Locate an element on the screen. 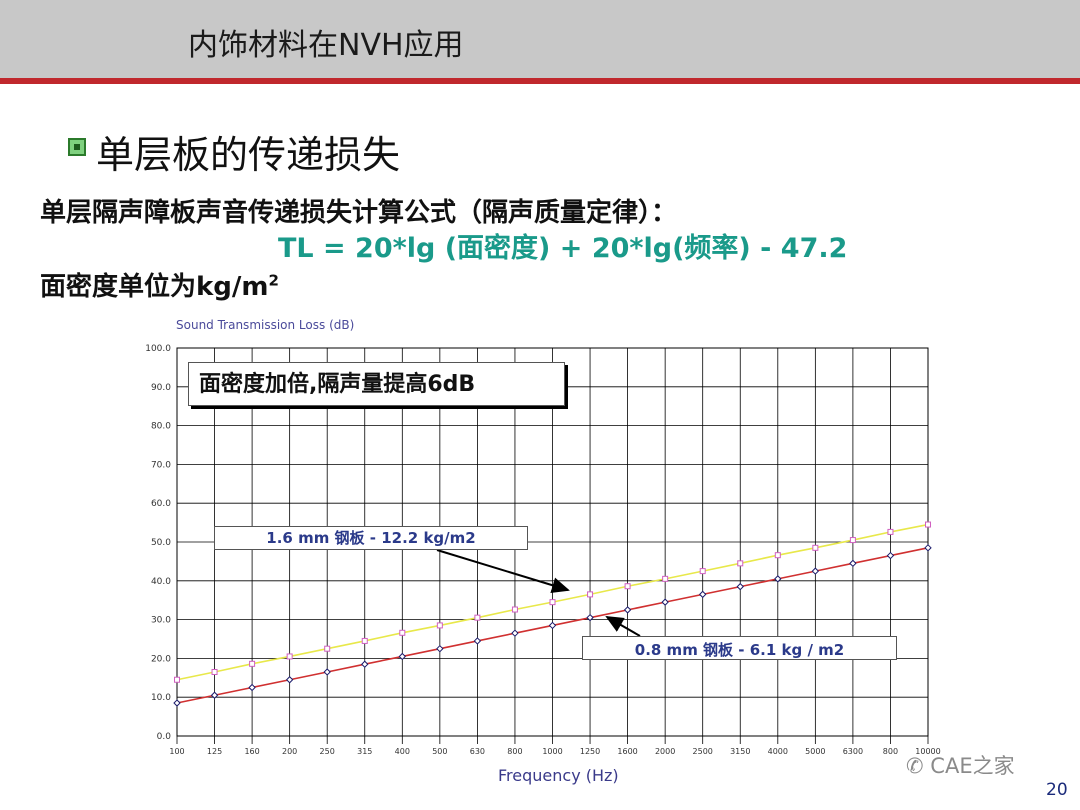 The width and height of the screenshot is (1080, 810). y-tick-label: 70.0 is located at coordinates (161, 465).